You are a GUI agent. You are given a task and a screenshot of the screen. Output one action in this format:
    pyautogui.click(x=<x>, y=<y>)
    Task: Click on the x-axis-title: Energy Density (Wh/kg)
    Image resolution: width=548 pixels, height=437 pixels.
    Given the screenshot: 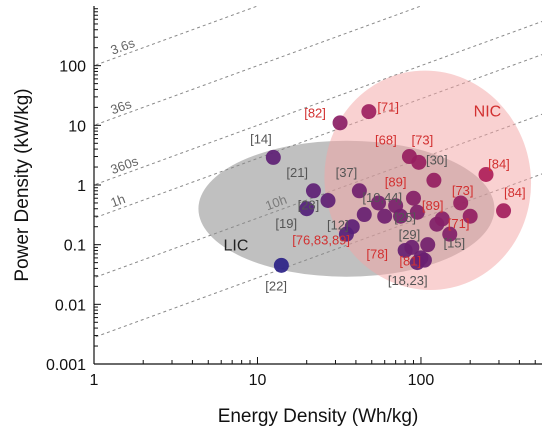 What is the action you would take?
    pyautogui.click(x=318, y=416)
    